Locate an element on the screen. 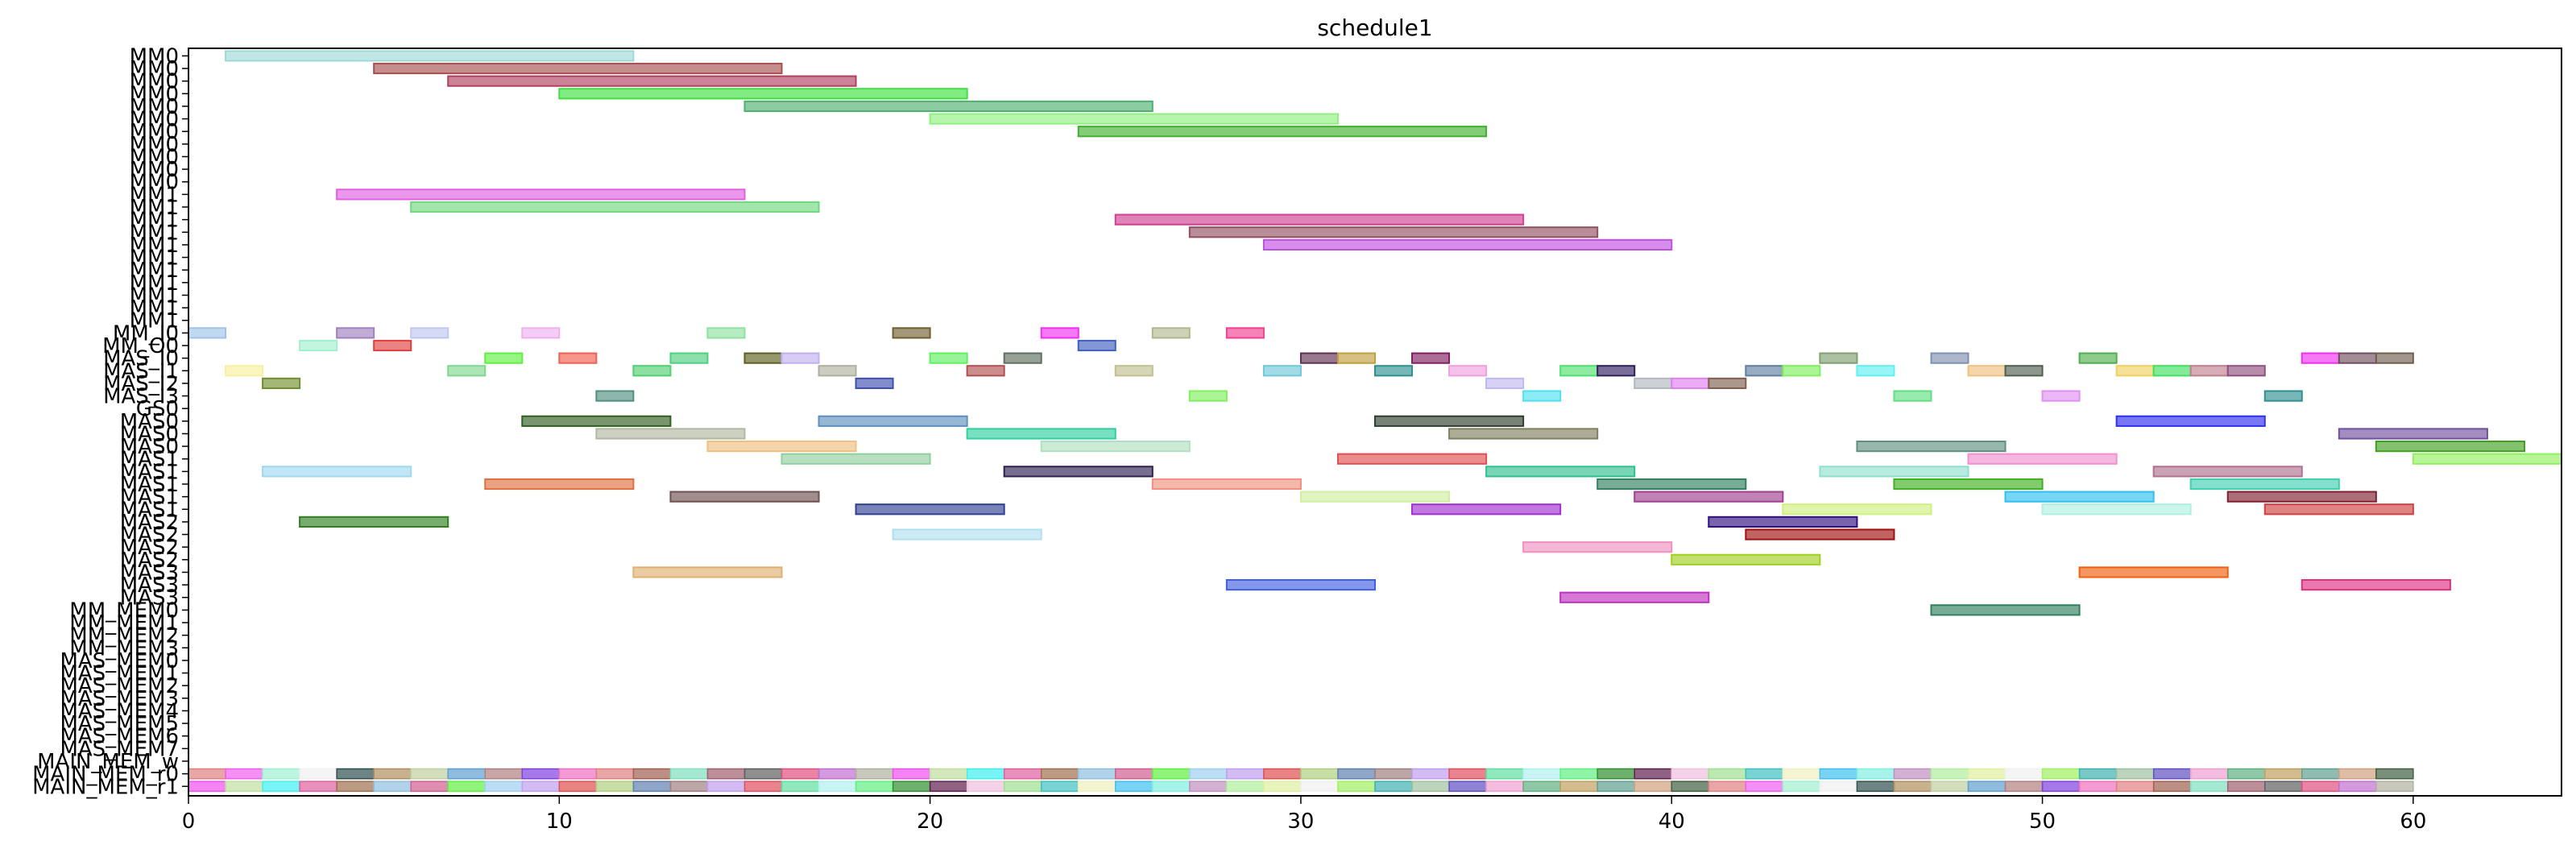  y-tick-label: MAS0 is located at coordinates (149, 447).